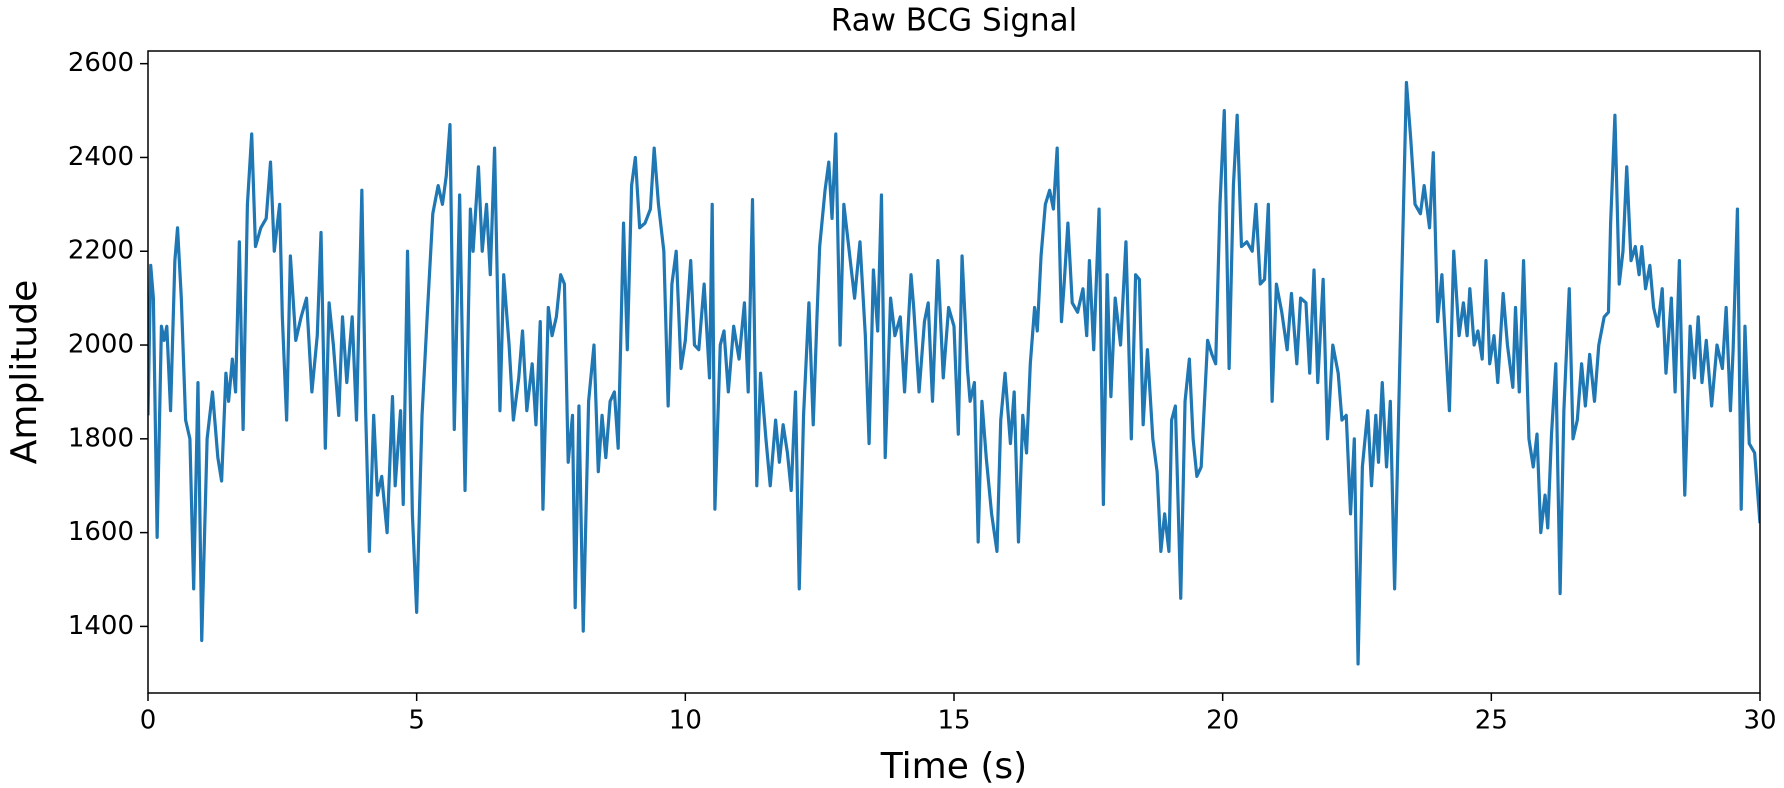 This screenshot has width=1784, height=788. What do you see at coordinates (685, 721) in the screenshot?
I see `x-tick-label: 10` at bounding box center [685, 721].